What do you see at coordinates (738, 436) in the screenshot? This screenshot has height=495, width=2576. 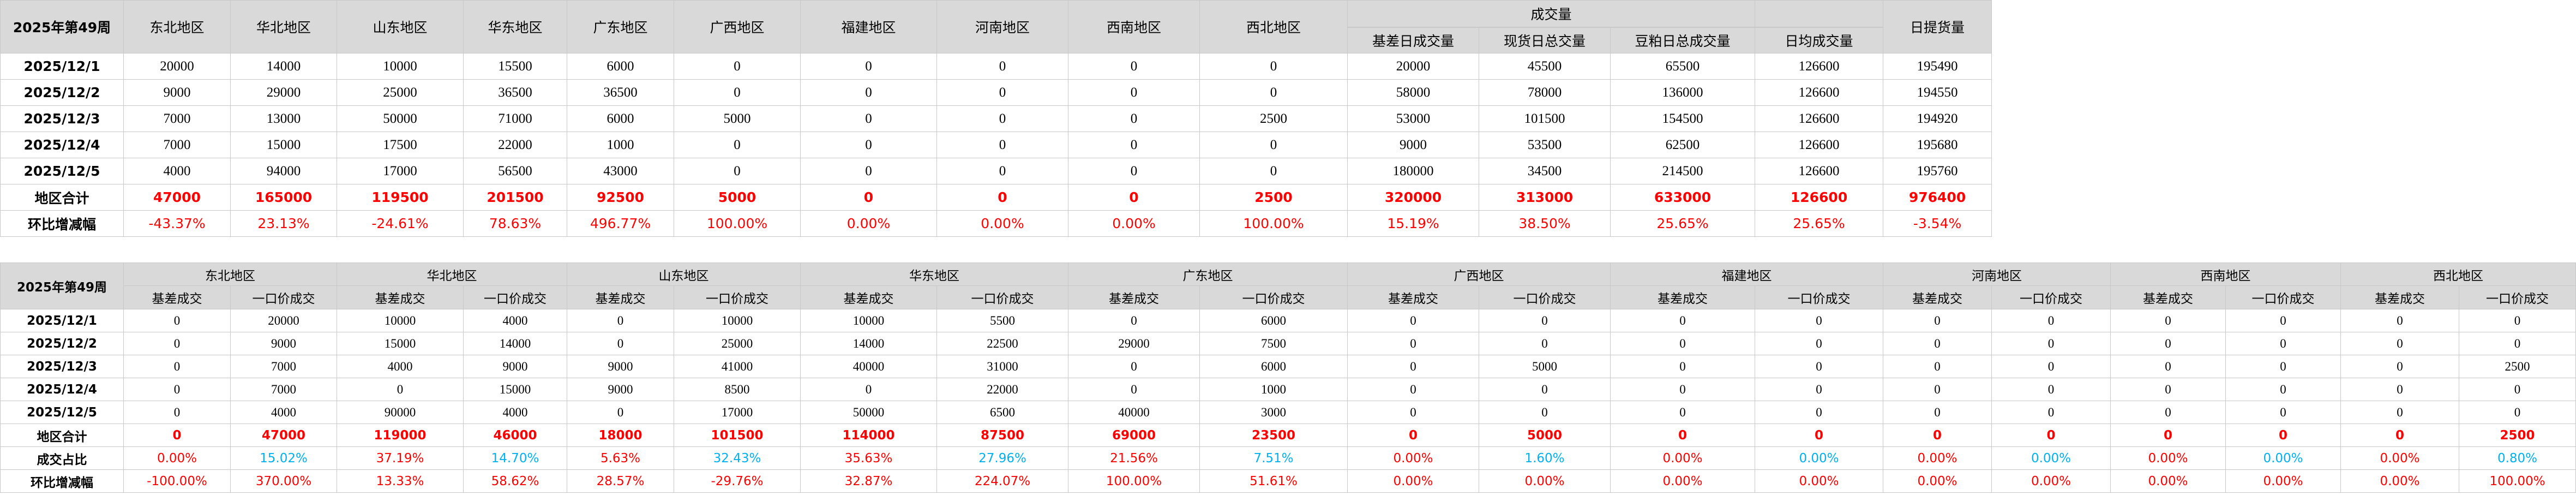 I see `total-cell: 101500` at bounding box center [738, 436].